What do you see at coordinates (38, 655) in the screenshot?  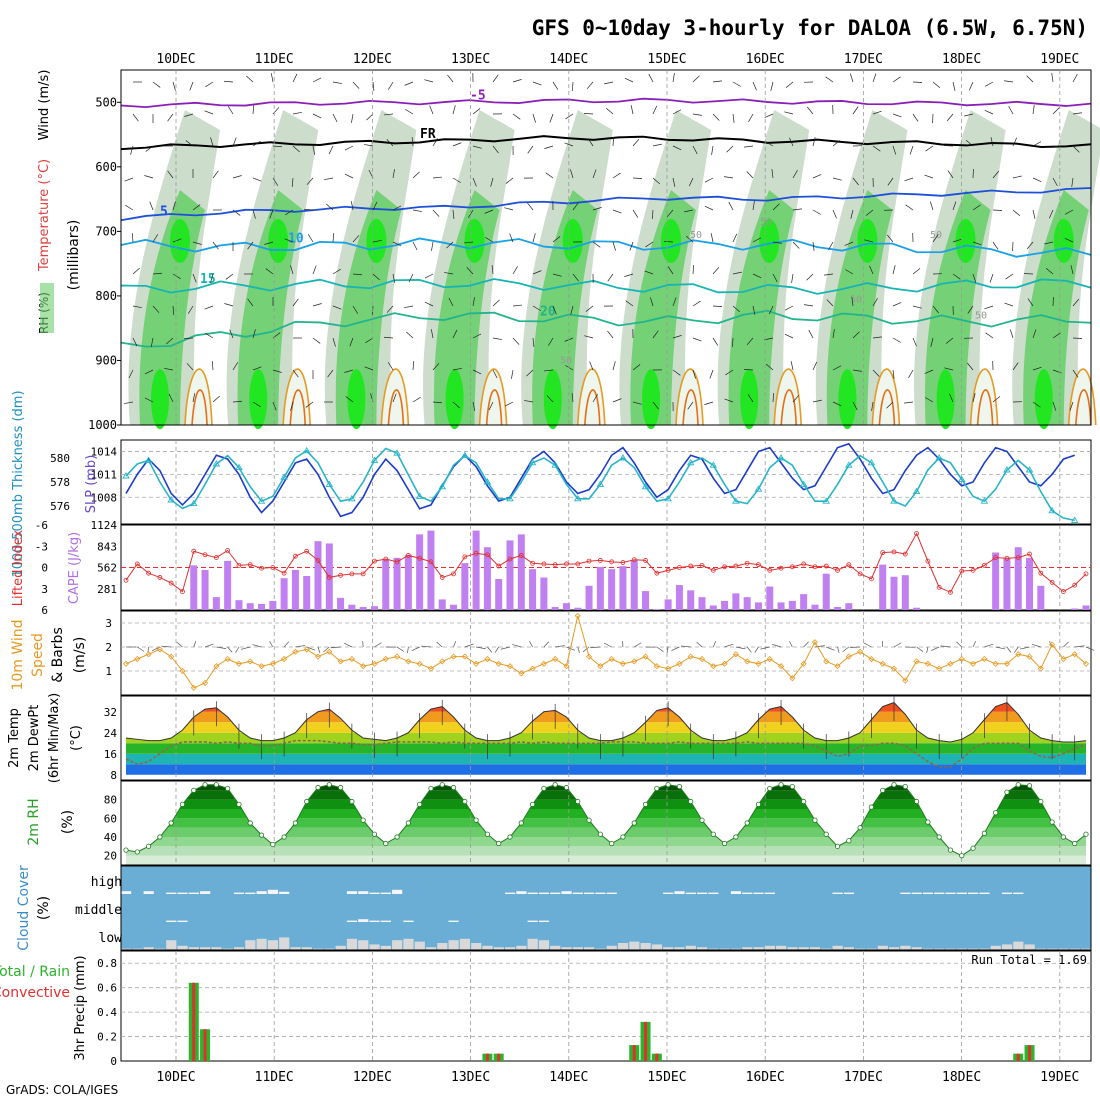 I see `wind-axis-label-2: Speed` at bounding box center [38, 655].